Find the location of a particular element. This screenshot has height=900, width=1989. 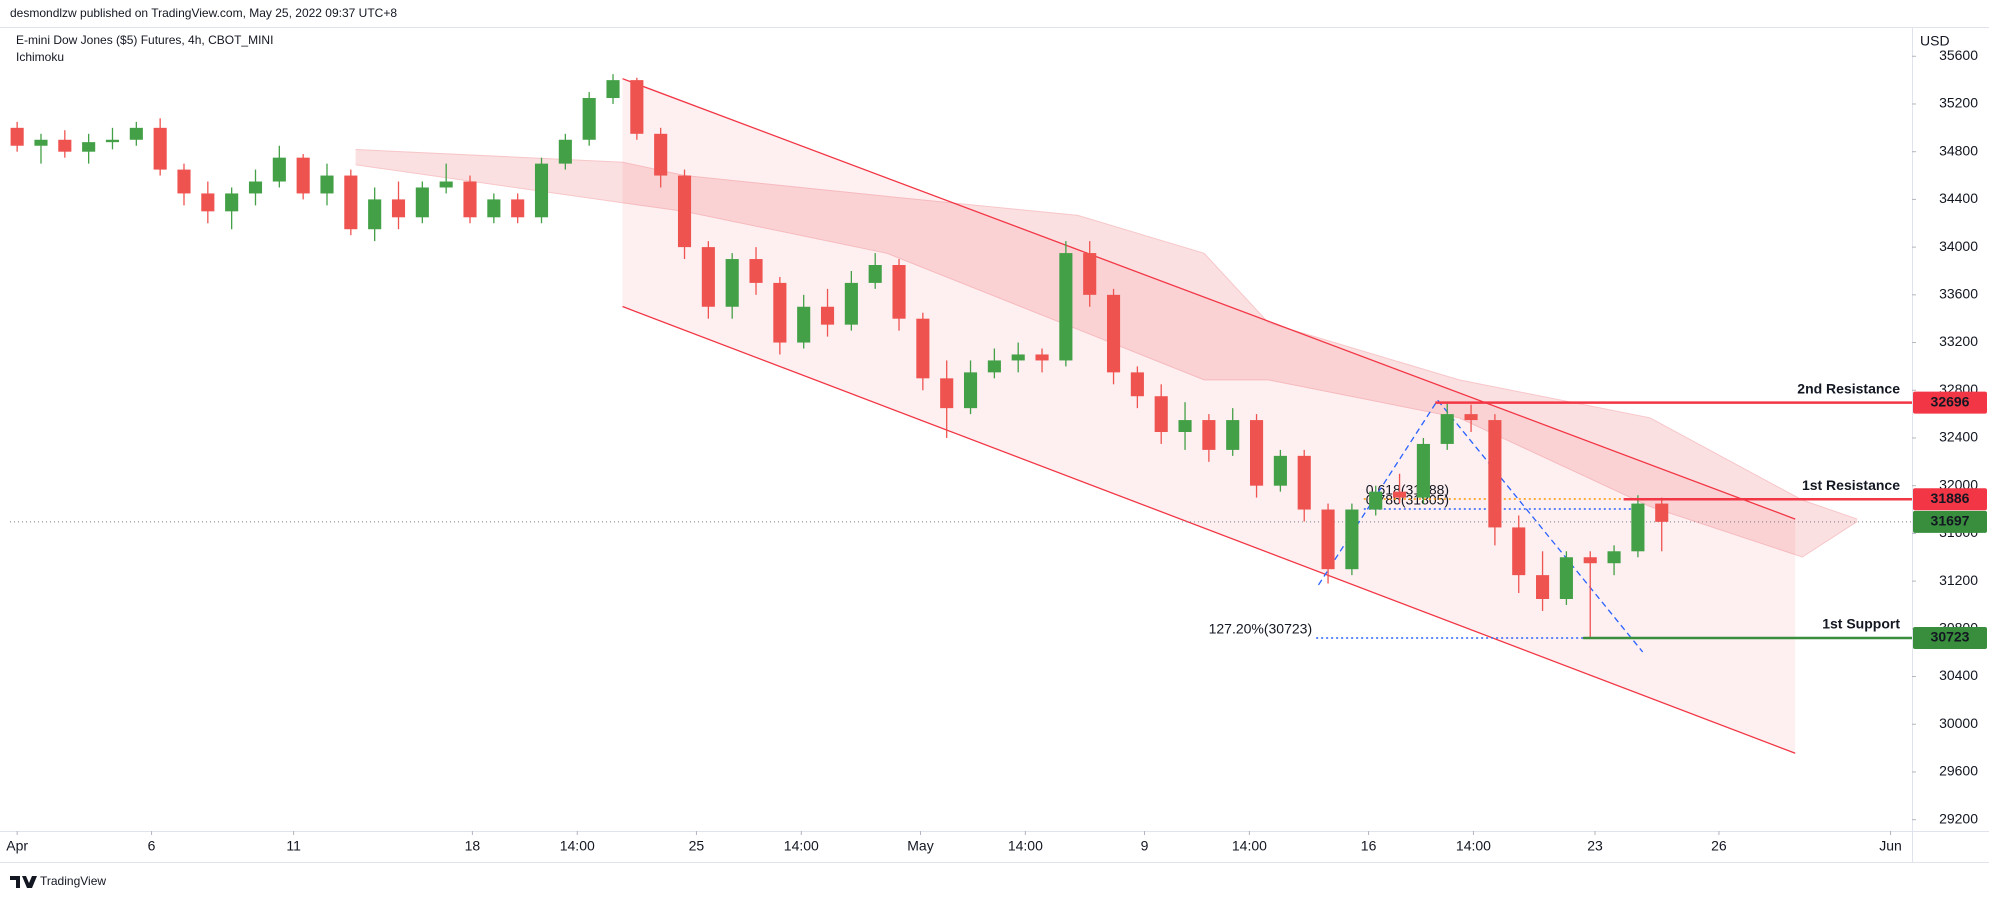

x-tick-label: 16 is located at coordinates (1369, 846).